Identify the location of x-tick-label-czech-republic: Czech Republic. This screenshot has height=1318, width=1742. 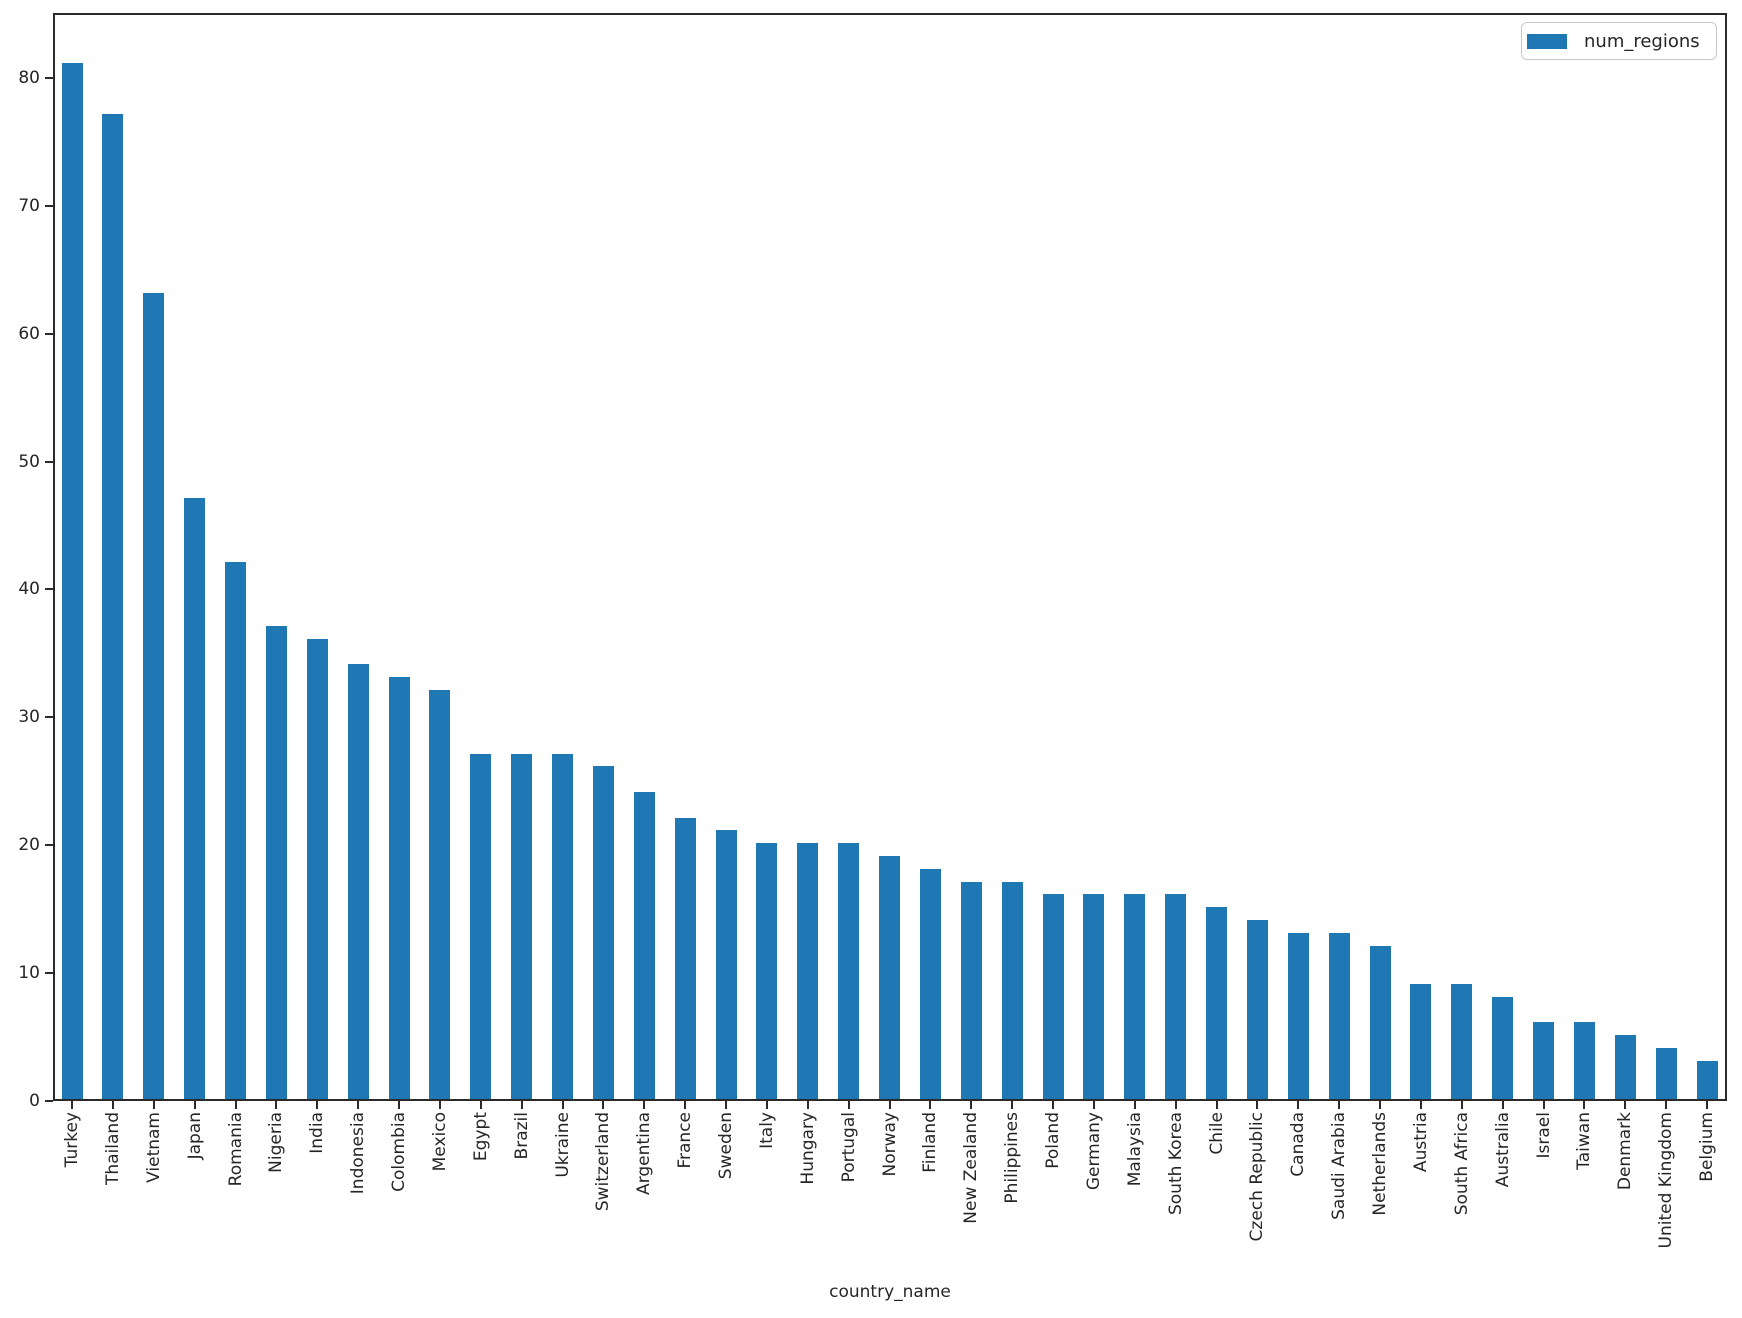
(1257, 1177).